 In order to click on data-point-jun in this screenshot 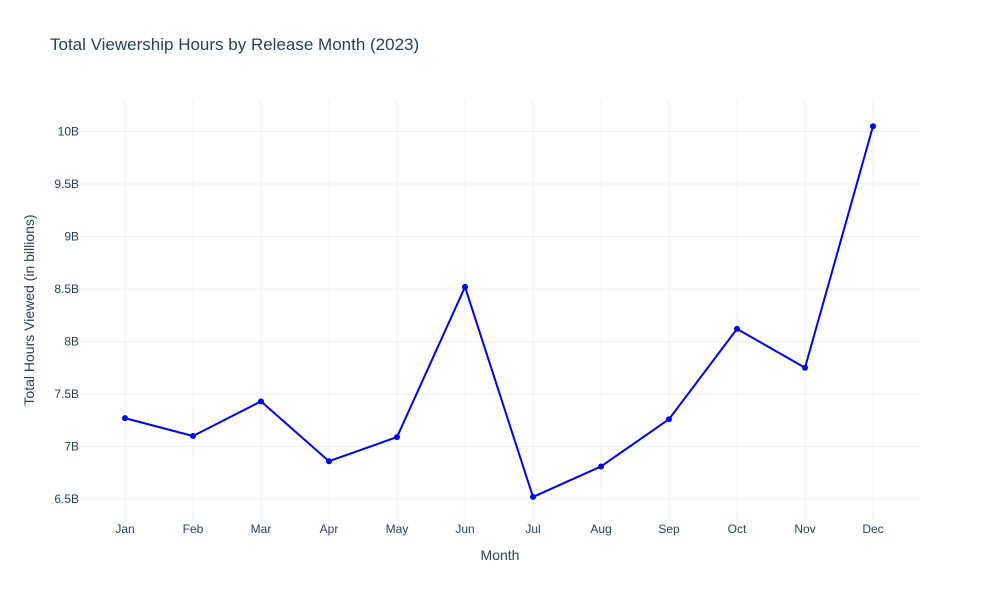, I will do `click(465, 286)`.